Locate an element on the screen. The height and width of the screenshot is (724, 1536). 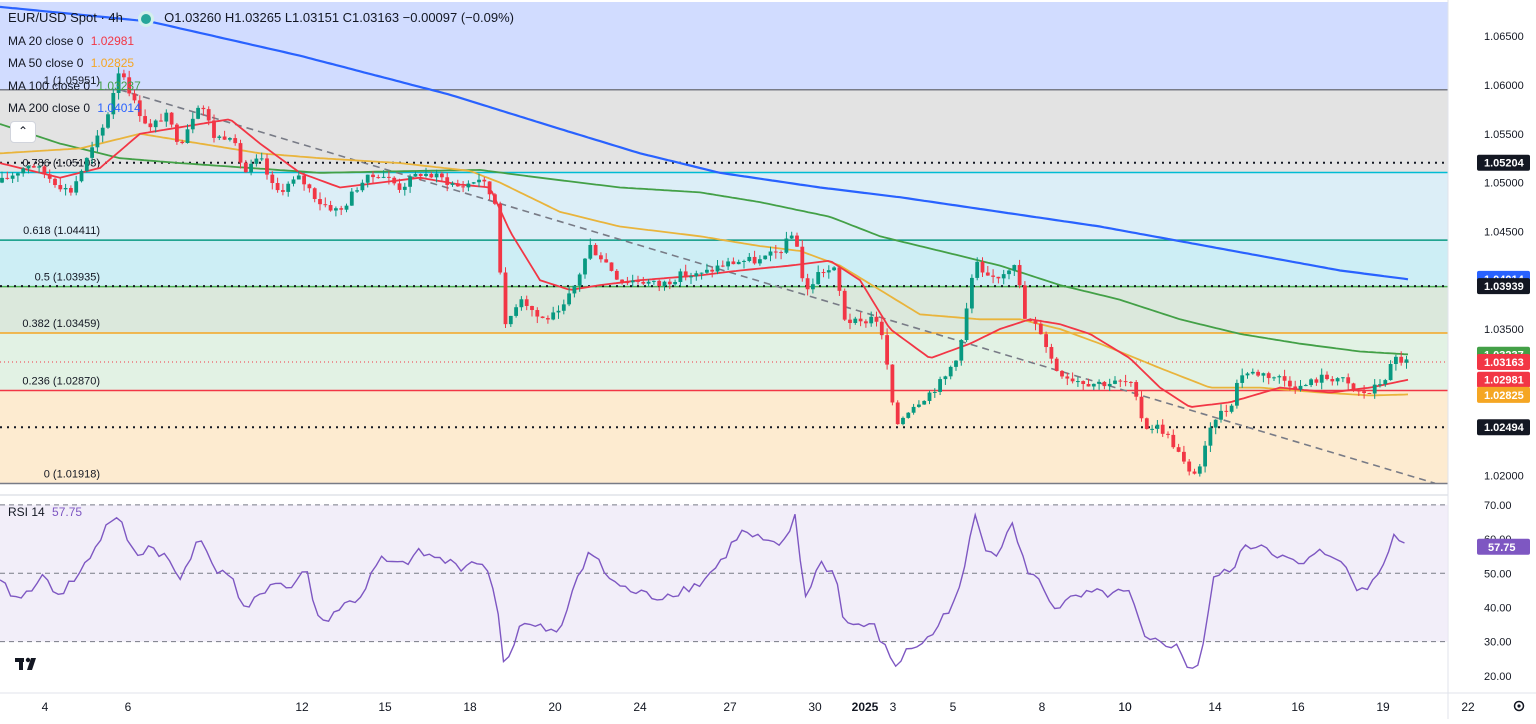
legend-ma50: MA 50 close 0 1.02825 is located at coordinates (71, 63).